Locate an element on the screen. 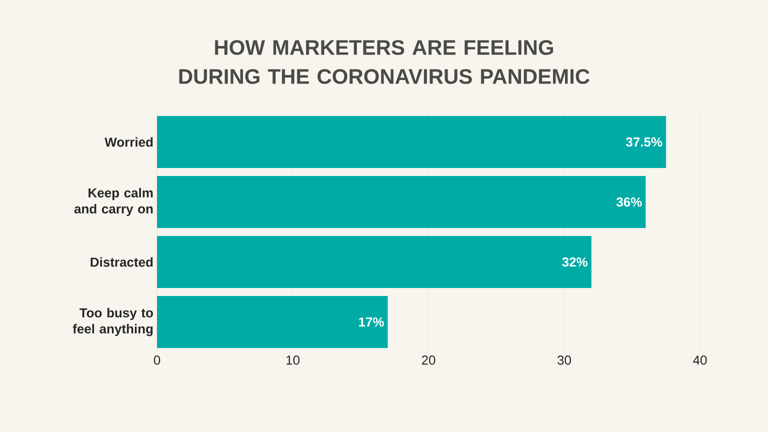  data-label: 37.5% is located at coordinates (644, 142).